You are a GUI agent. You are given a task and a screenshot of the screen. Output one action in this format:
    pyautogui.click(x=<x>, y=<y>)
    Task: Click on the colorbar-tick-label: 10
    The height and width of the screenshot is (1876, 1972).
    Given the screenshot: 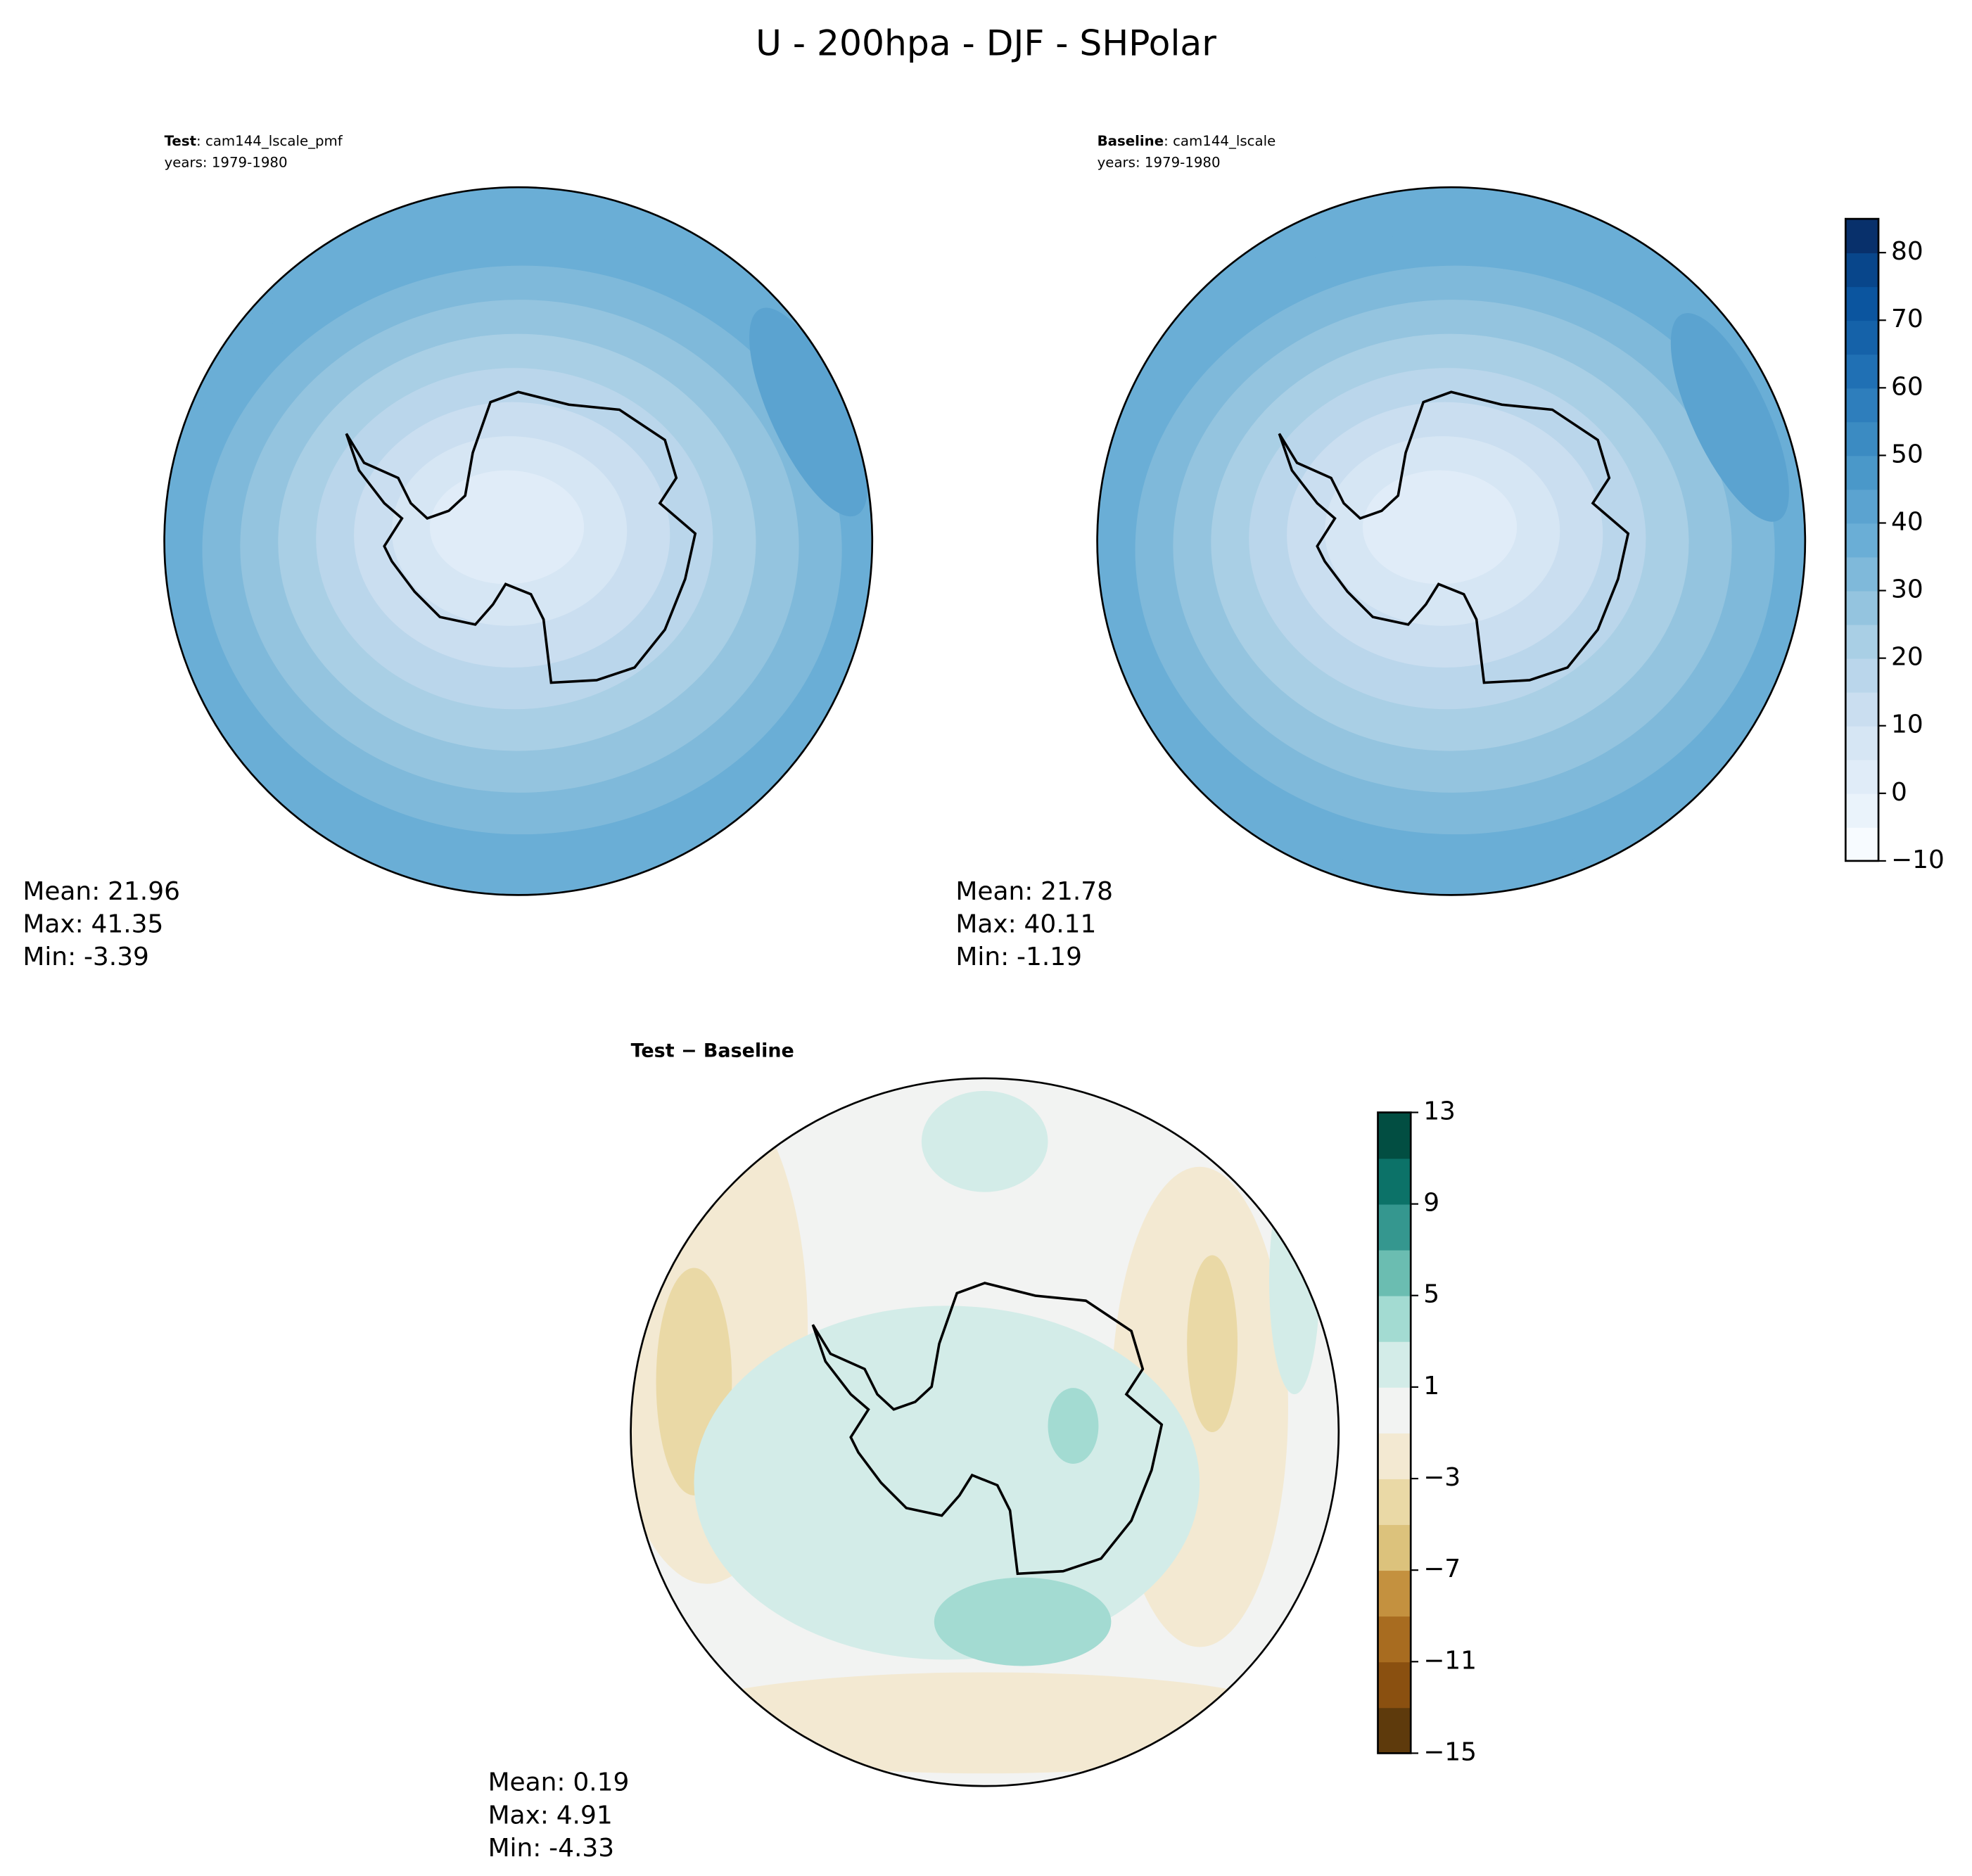 What is the action you would take?
    pyautogui.click(x=1907, y=724)
    